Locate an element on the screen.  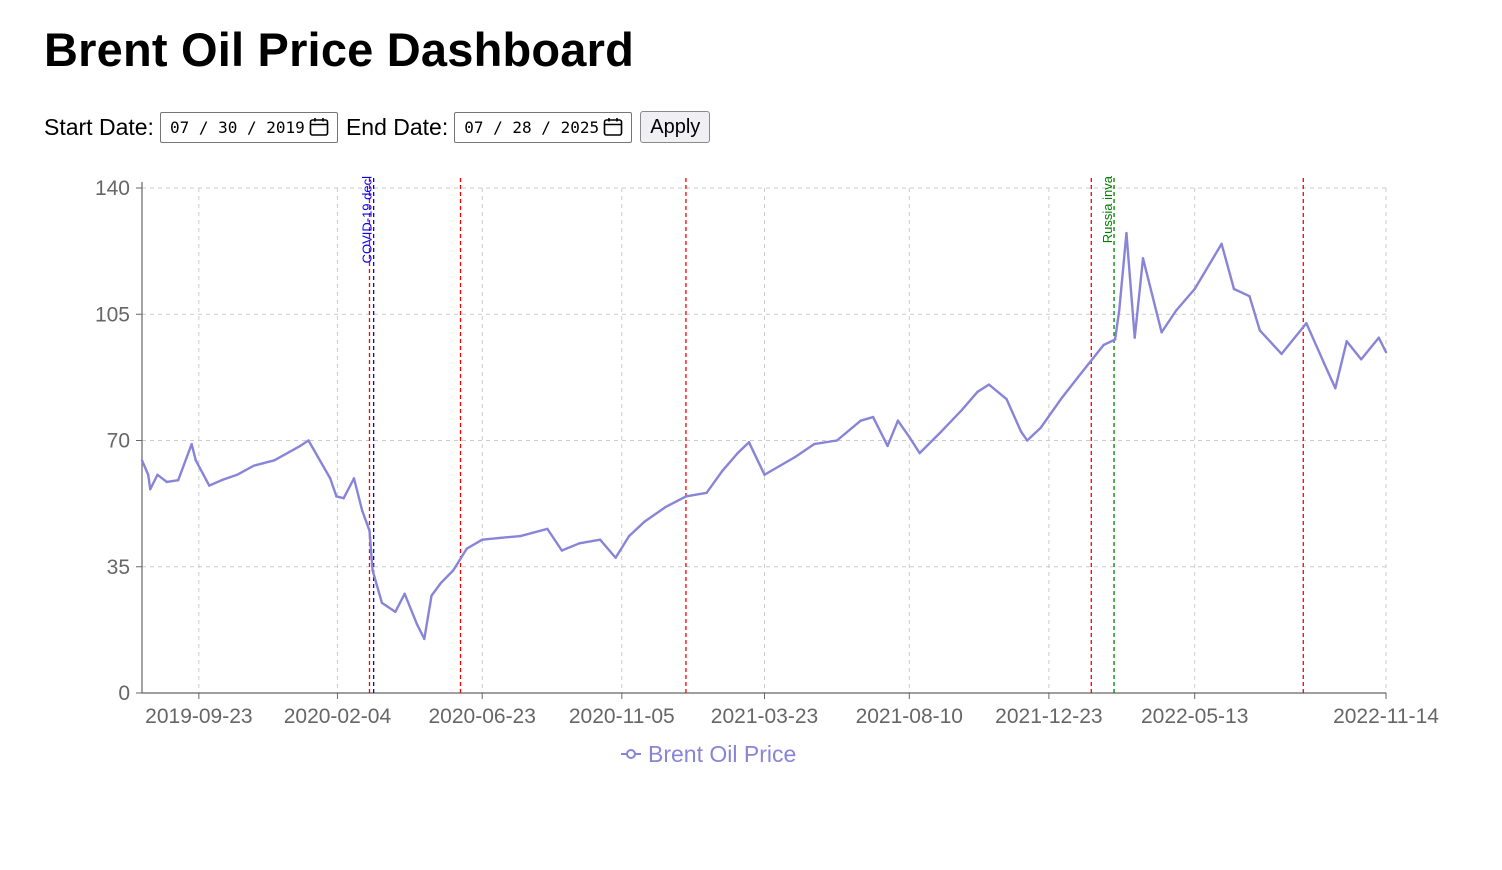
y-tick-label: 140 is located at coordinates (112, 188).